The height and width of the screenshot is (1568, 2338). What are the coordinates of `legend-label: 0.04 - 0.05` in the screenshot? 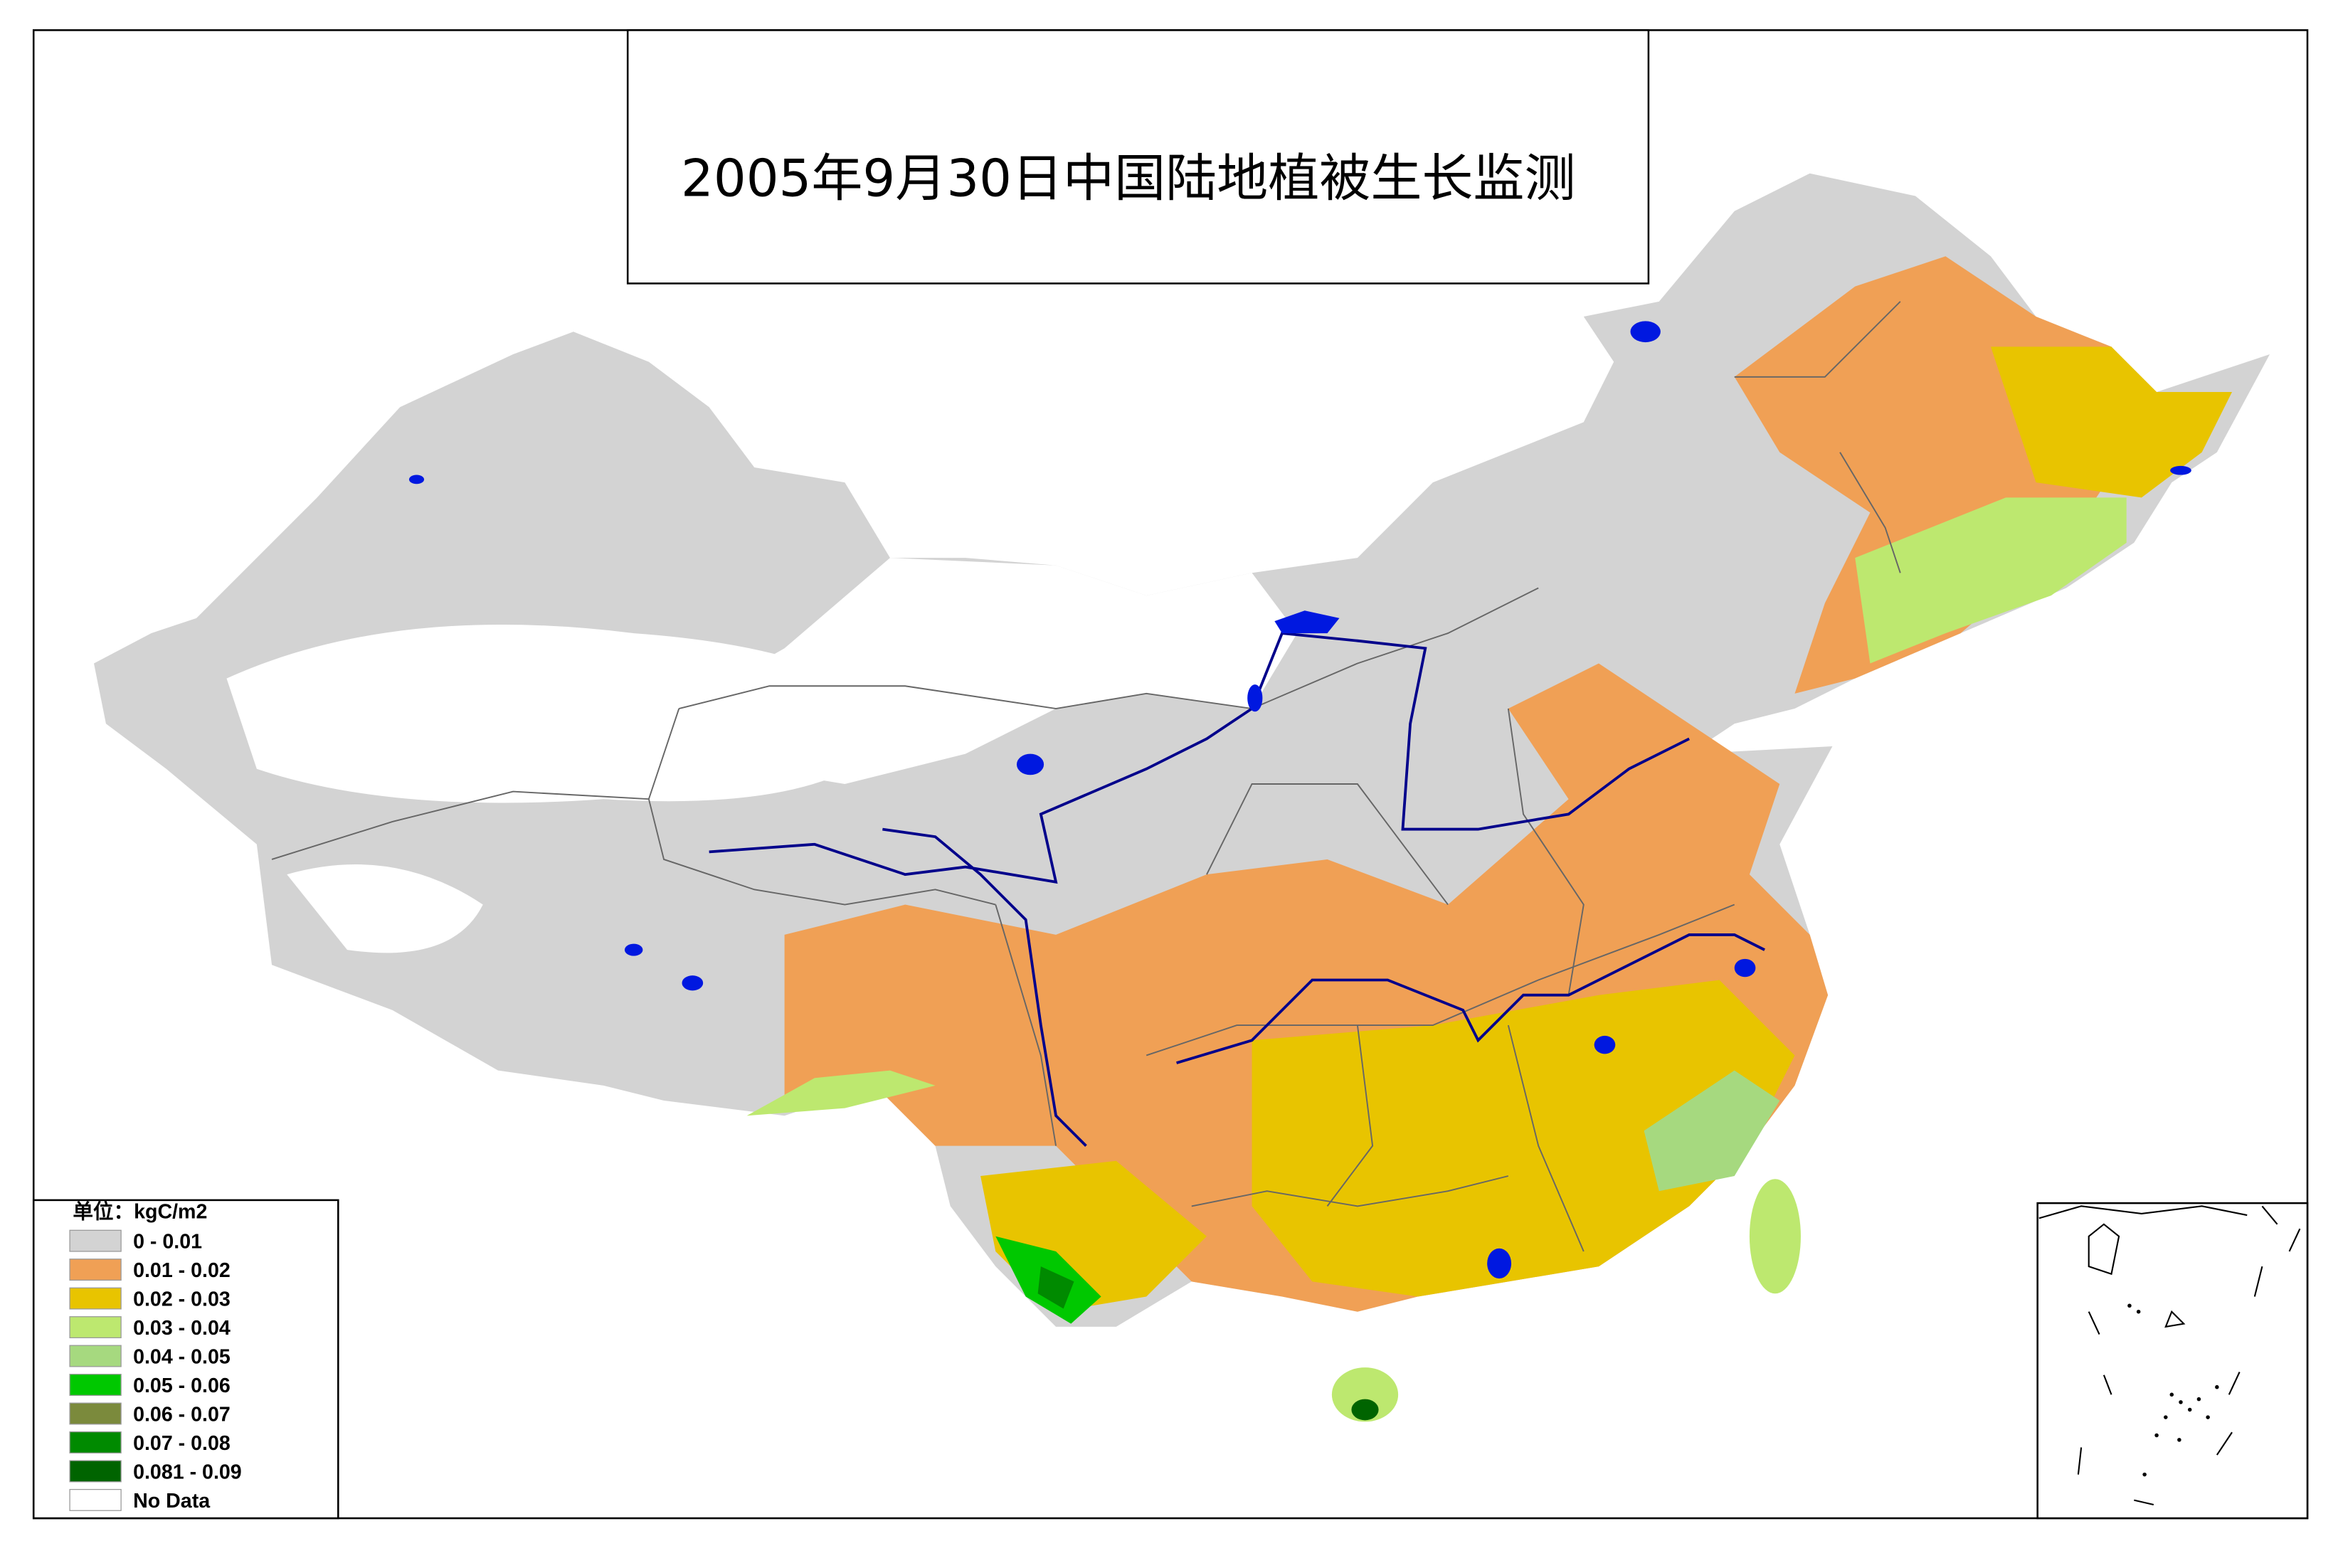 It's located at (182, 1357).